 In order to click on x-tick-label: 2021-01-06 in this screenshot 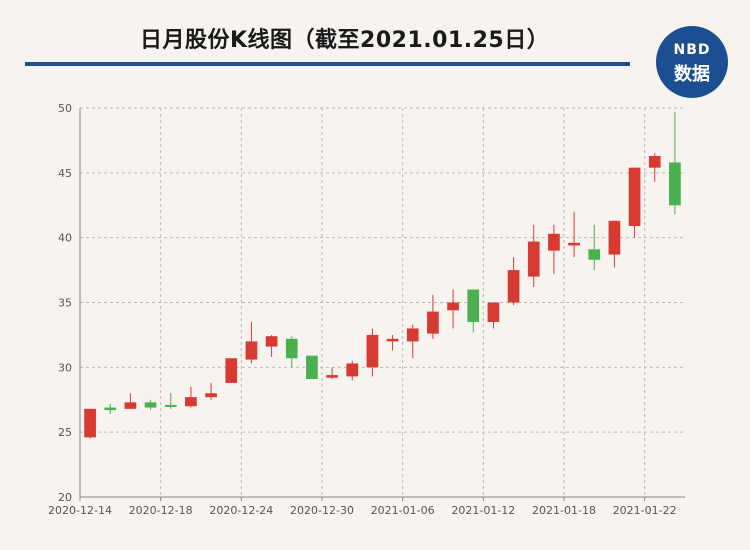, I will do `click(403, 510)`.